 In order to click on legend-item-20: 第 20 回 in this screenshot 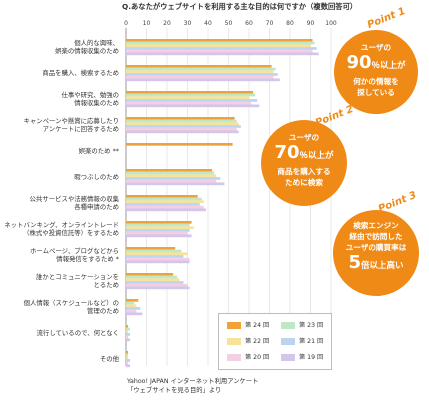, I will do `click(248, 356)`.